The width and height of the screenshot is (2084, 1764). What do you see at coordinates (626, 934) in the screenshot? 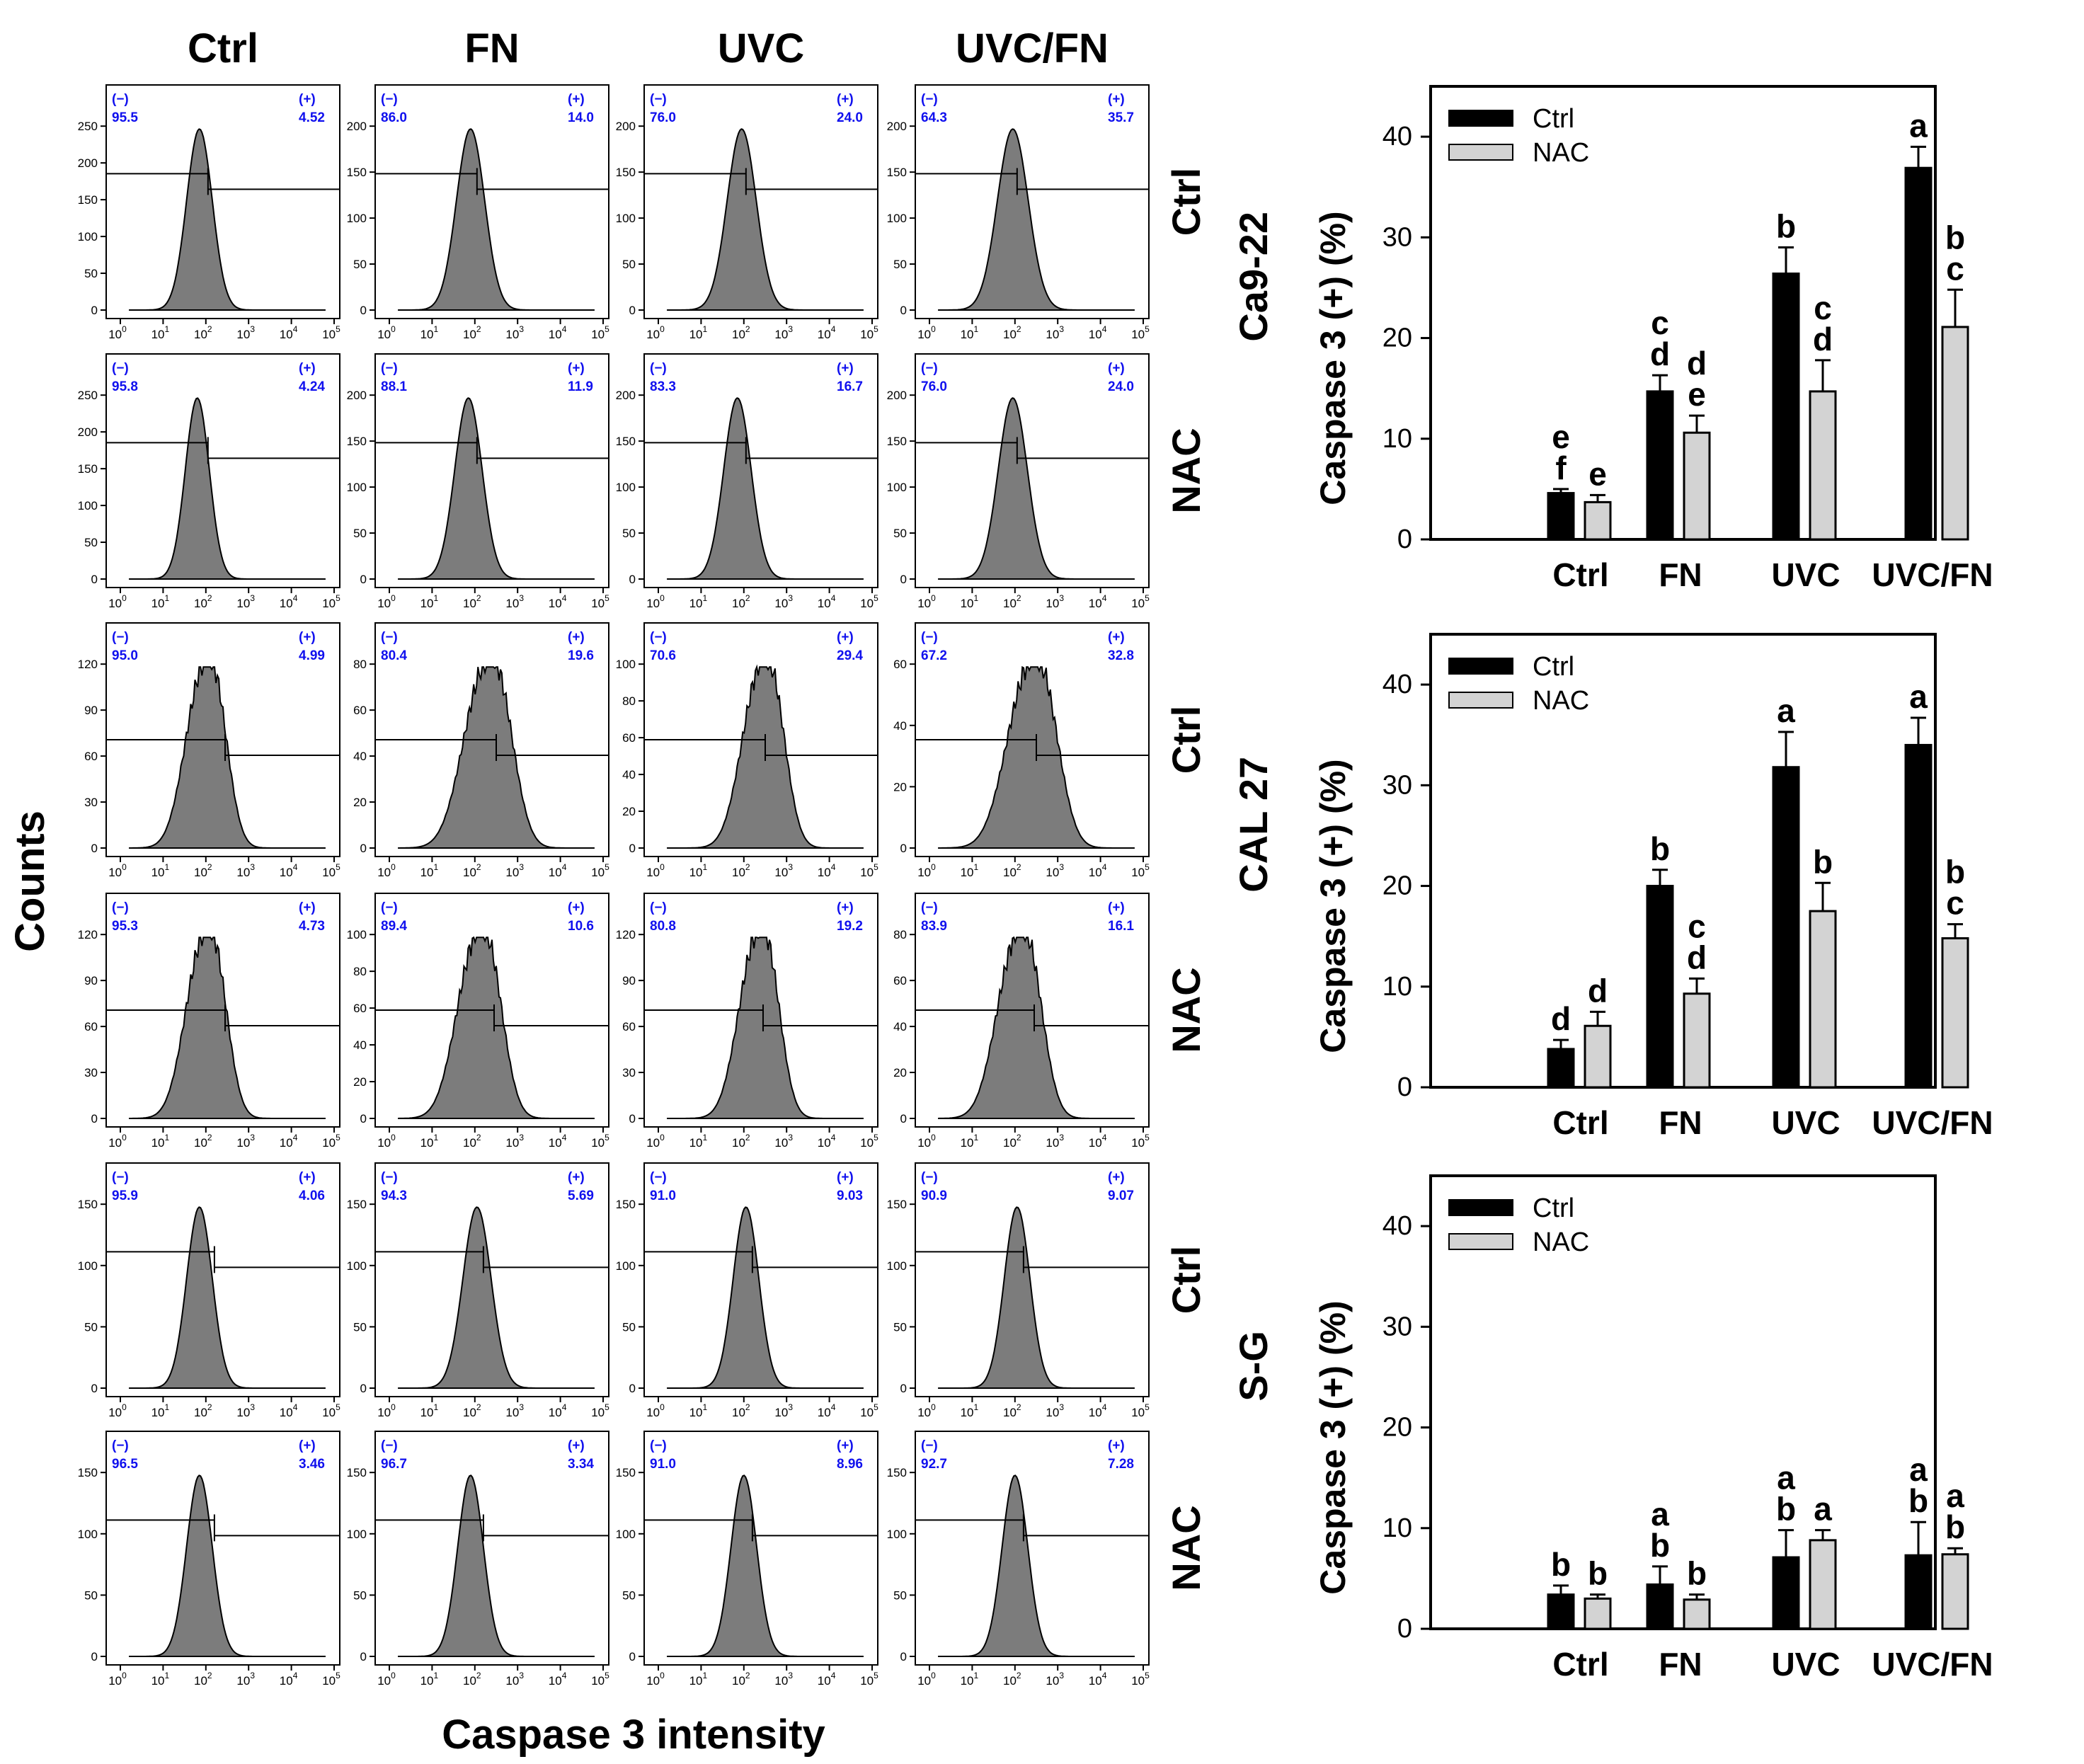
I see `y-tick-label: 120` at bounding box center [626, 934].